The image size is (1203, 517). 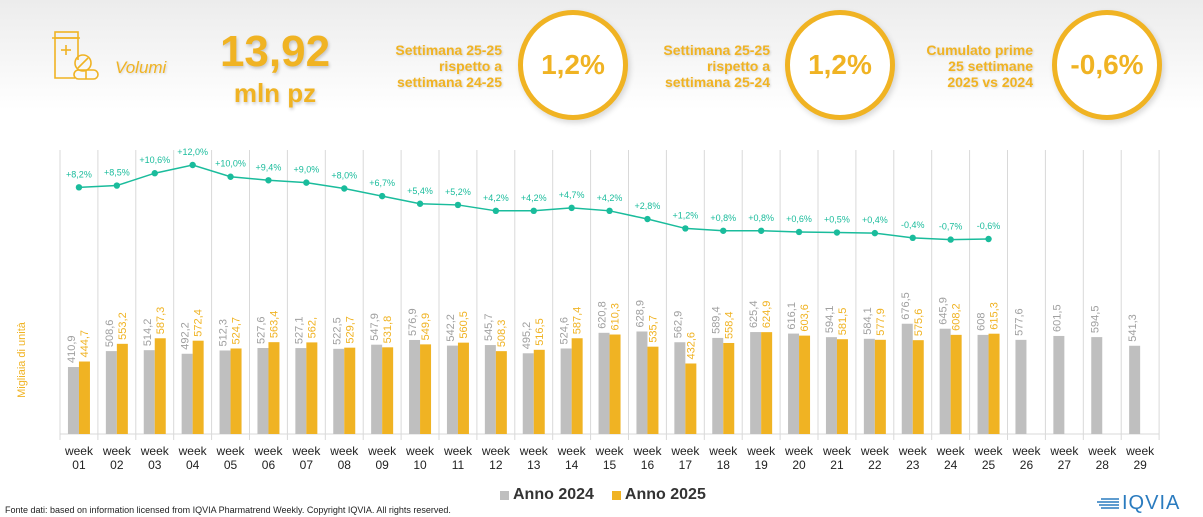 What do you see at coordinates (989, 465) in the screenshot?
I see `x-tick-label-number: 25` at bounding box center [989, 465].